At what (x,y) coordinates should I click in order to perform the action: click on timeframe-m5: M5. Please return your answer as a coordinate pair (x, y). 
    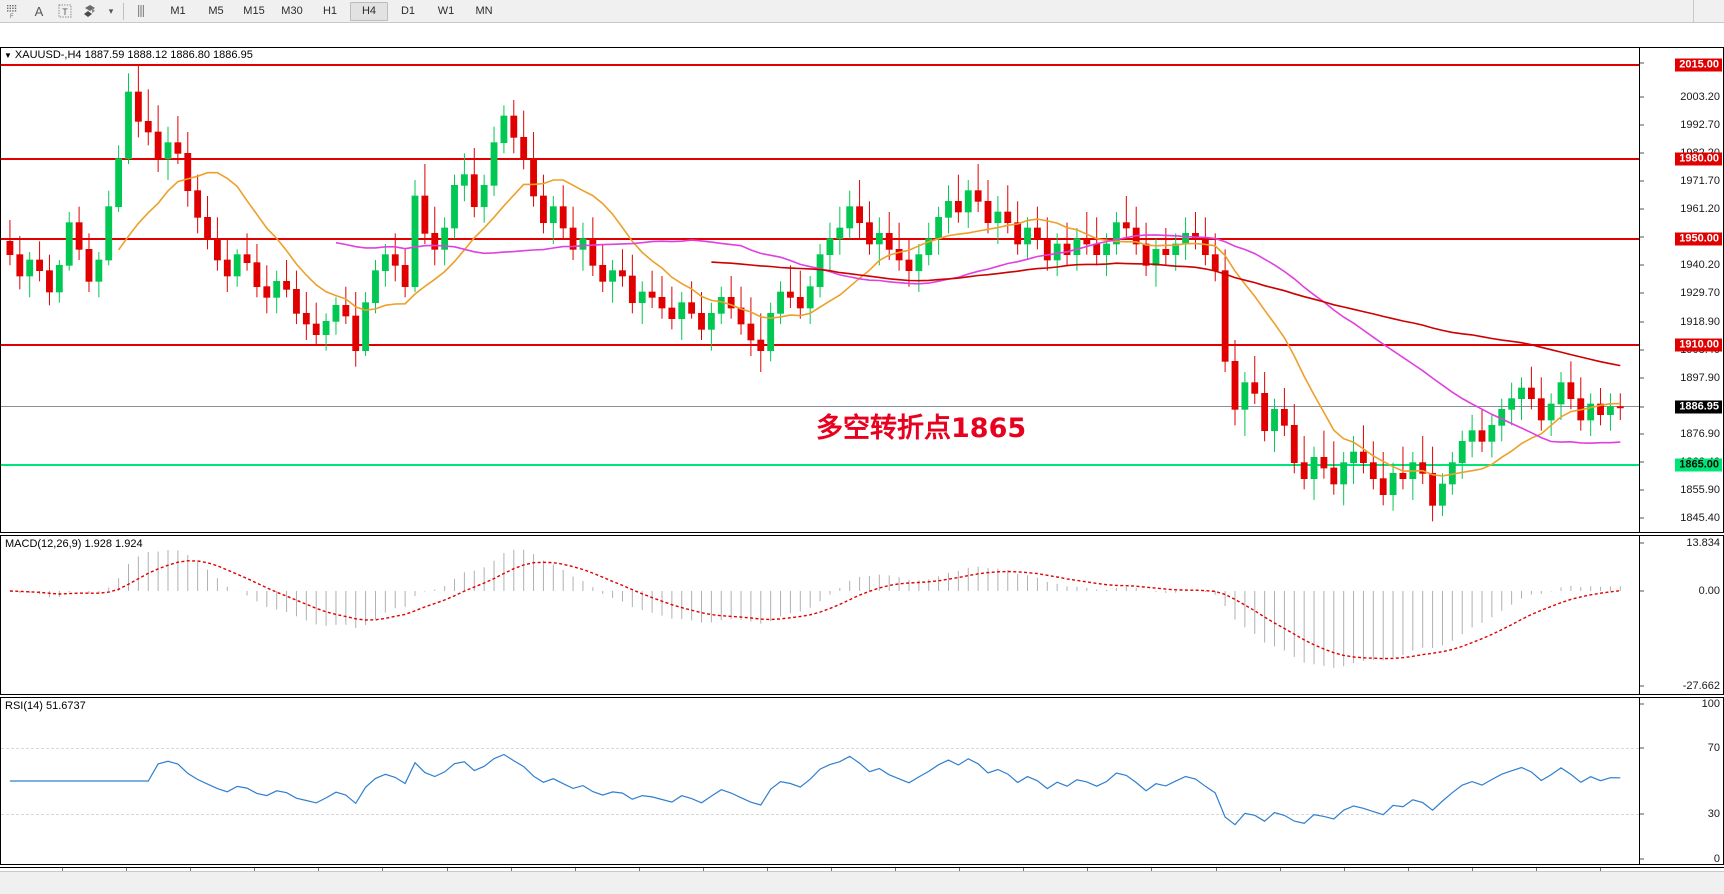
    Looking at the image, I should click on (216, 11).